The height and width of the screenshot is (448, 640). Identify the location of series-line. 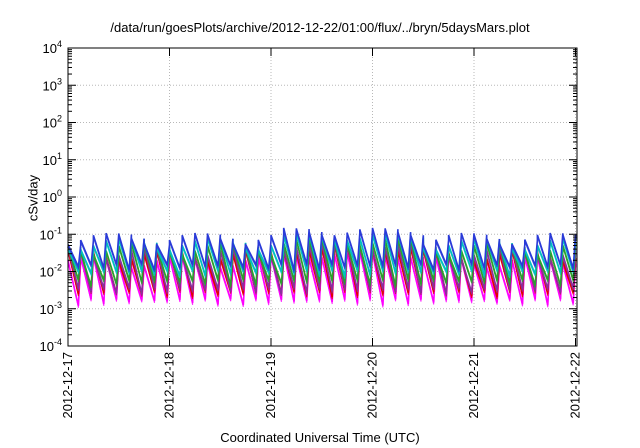
(321, 251).